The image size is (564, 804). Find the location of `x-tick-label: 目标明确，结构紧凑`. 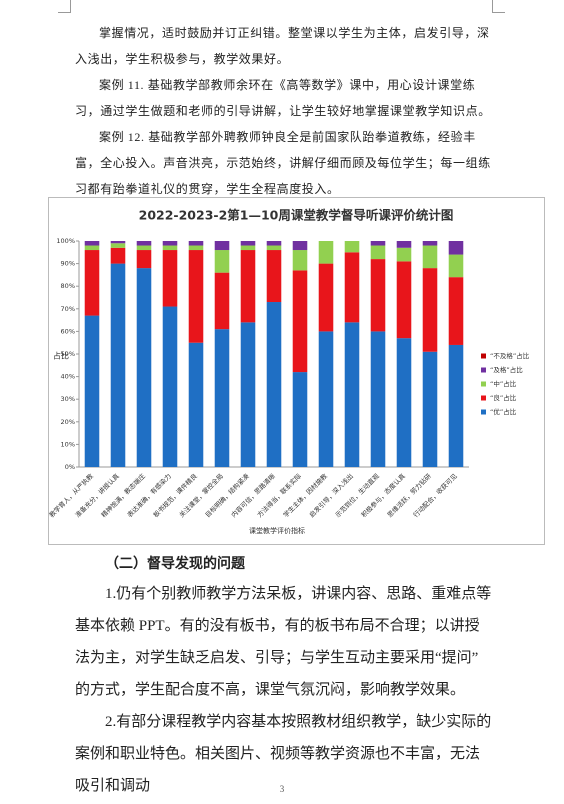

x-tick-label: 目标明确，结构紧凑 is located at coordinates (227, 495).